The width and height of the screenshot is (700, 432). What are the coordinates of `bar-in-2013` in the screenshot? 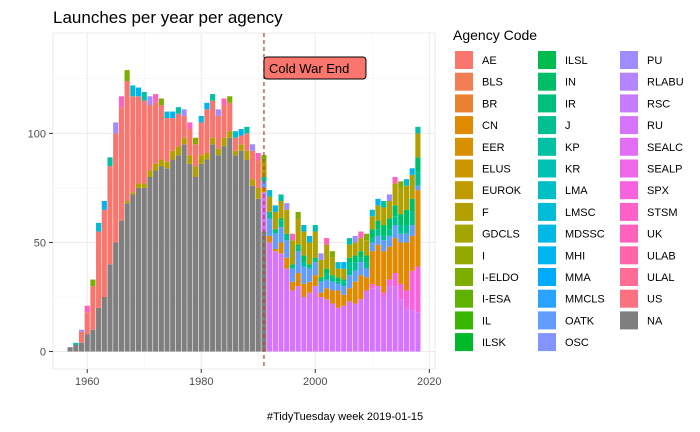 It's located at (389, 224).